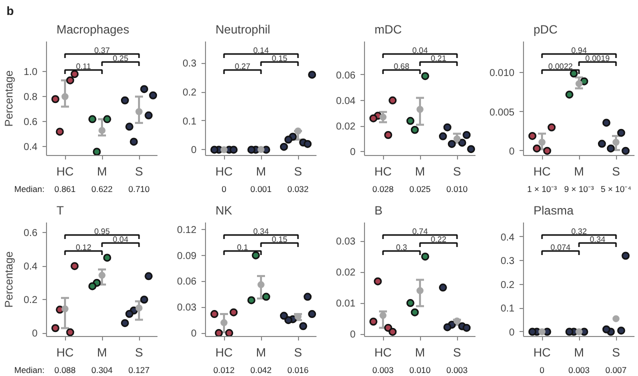  What do you see at coordinates (507, 261) in the screenshot?
I see `y-tick-label: 0.3` at bounding box center [507, 261].